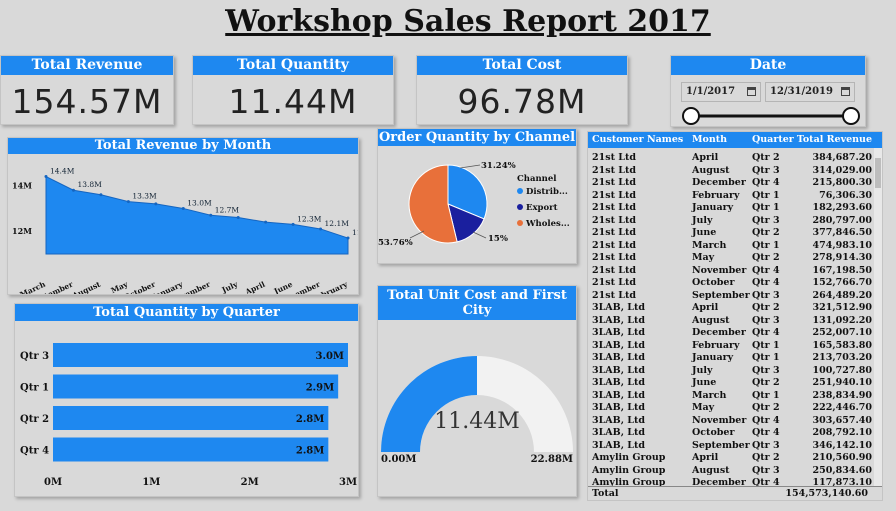 The image size is (896, 511). Describe the element at coordinates (716, 195) in the screenshot. I see `cell-month: February` at that location.